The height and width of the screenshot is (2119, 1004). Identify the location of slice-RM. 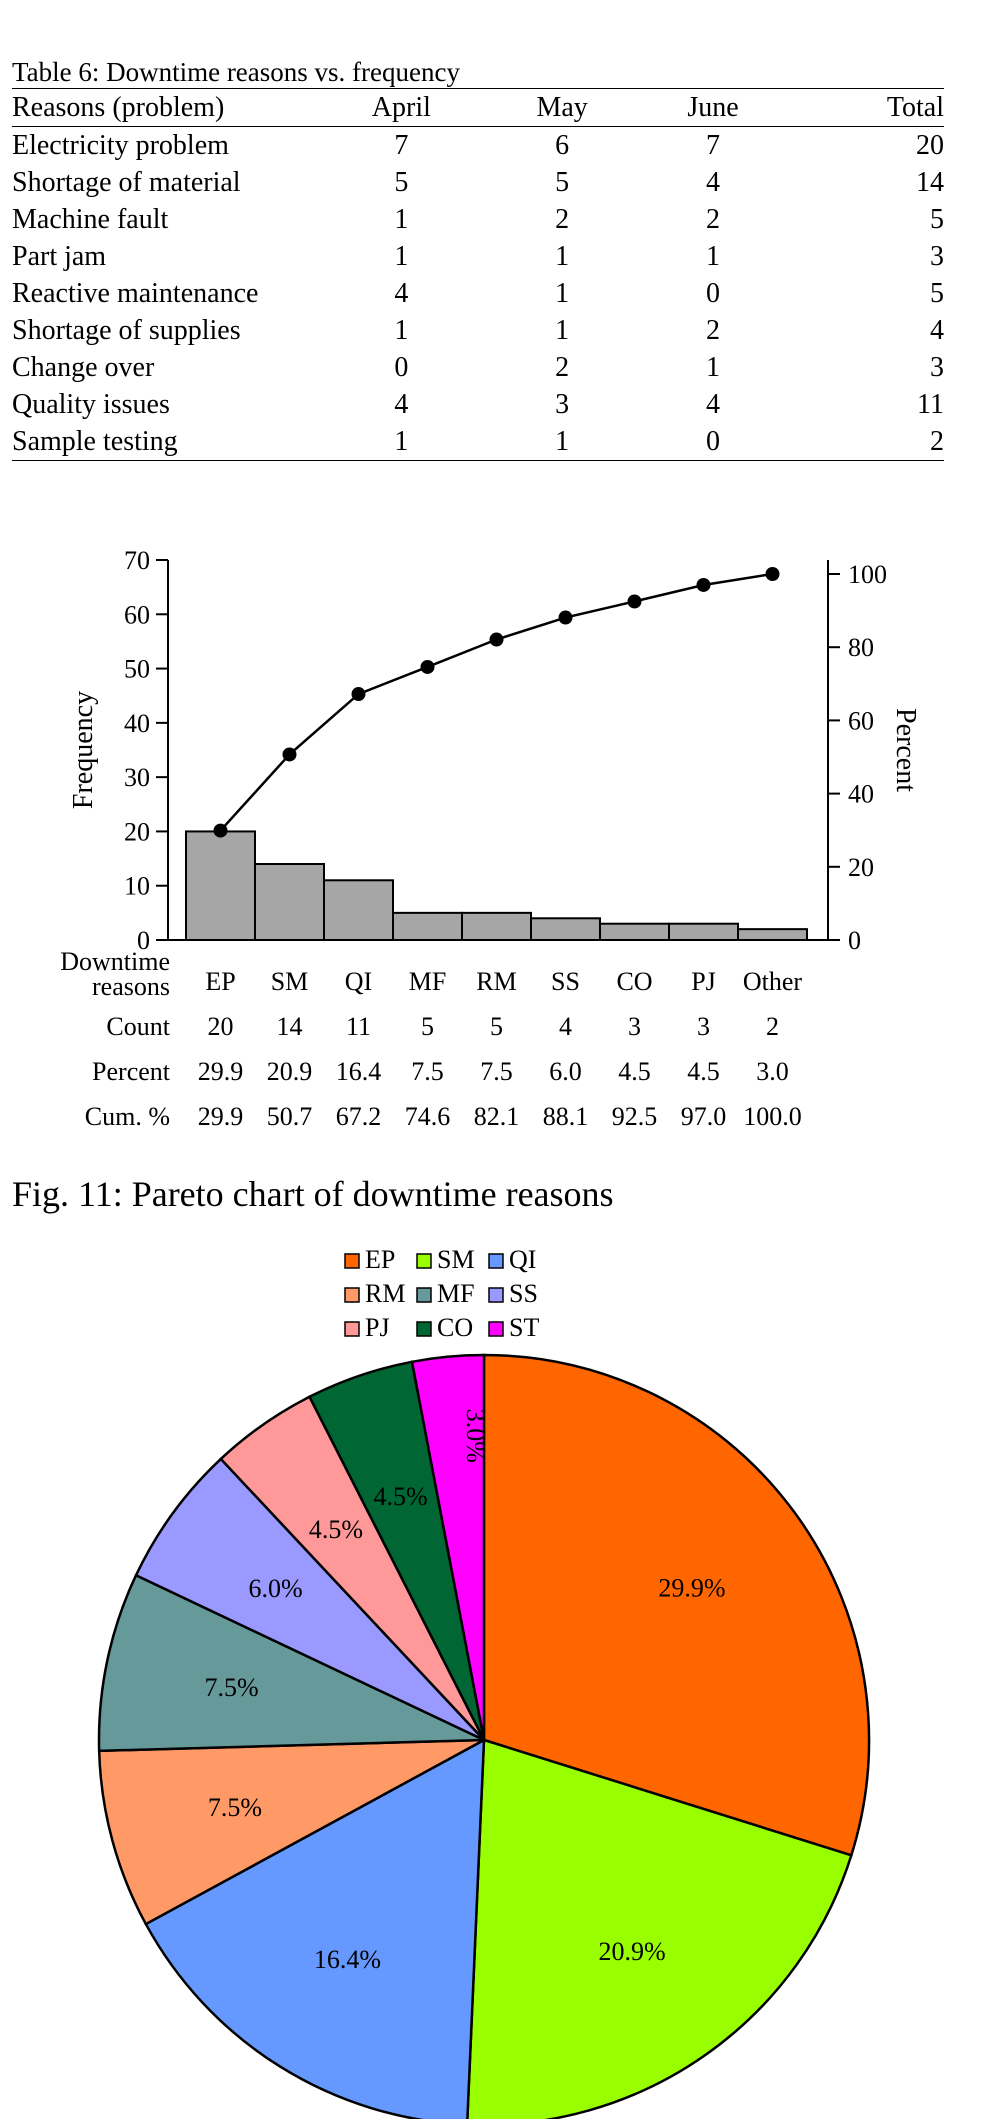
(291, 1832).